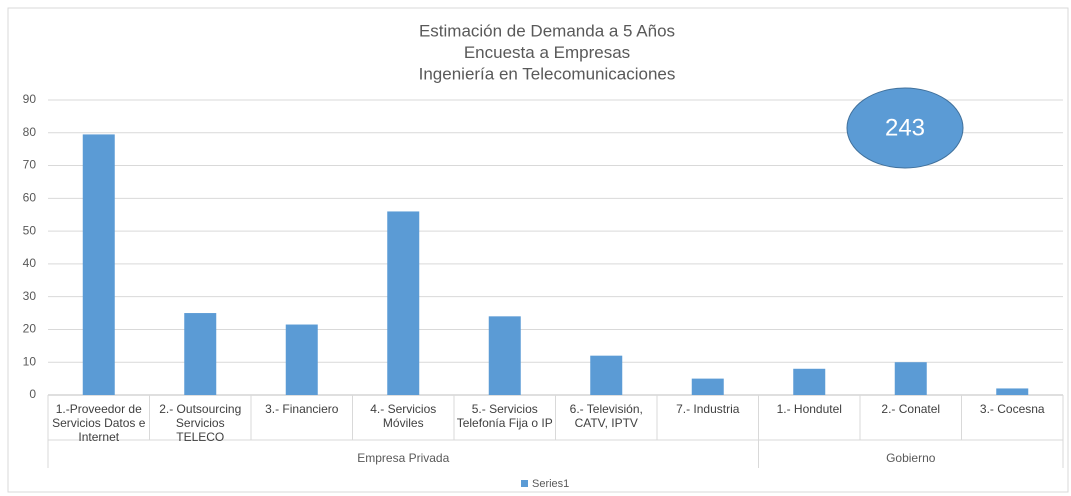 This screenshot has height=496, width=1071. Describe the element at coordinates (809, 409) in the screenshot. I see `x-tick-label: 1.- Hondutel` at that location.